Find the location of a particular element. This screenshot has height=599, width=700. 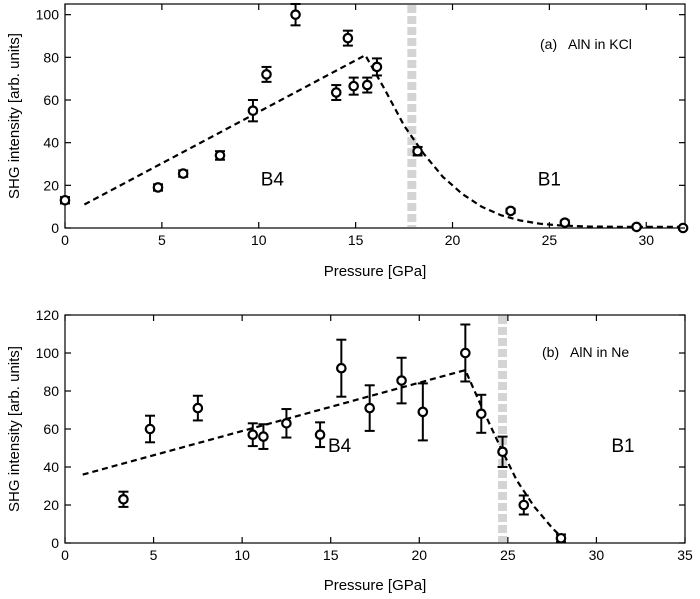

panel-b-y-tick-label: 20 is located at coordinates (51, 505).